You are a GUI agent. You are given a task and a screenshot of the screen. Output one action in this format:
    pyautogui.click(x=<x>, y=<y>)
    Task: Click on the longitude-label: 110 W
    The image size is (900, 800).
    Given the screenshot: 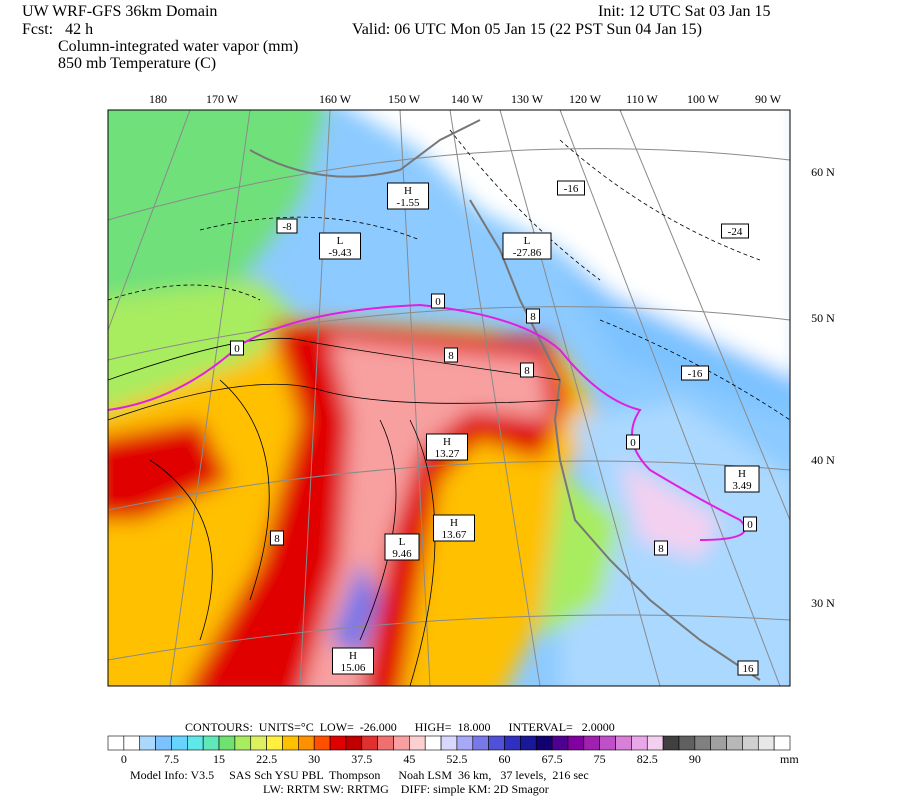 What is the action you would take?
    pyautogui.click(x=642, y=99)
    